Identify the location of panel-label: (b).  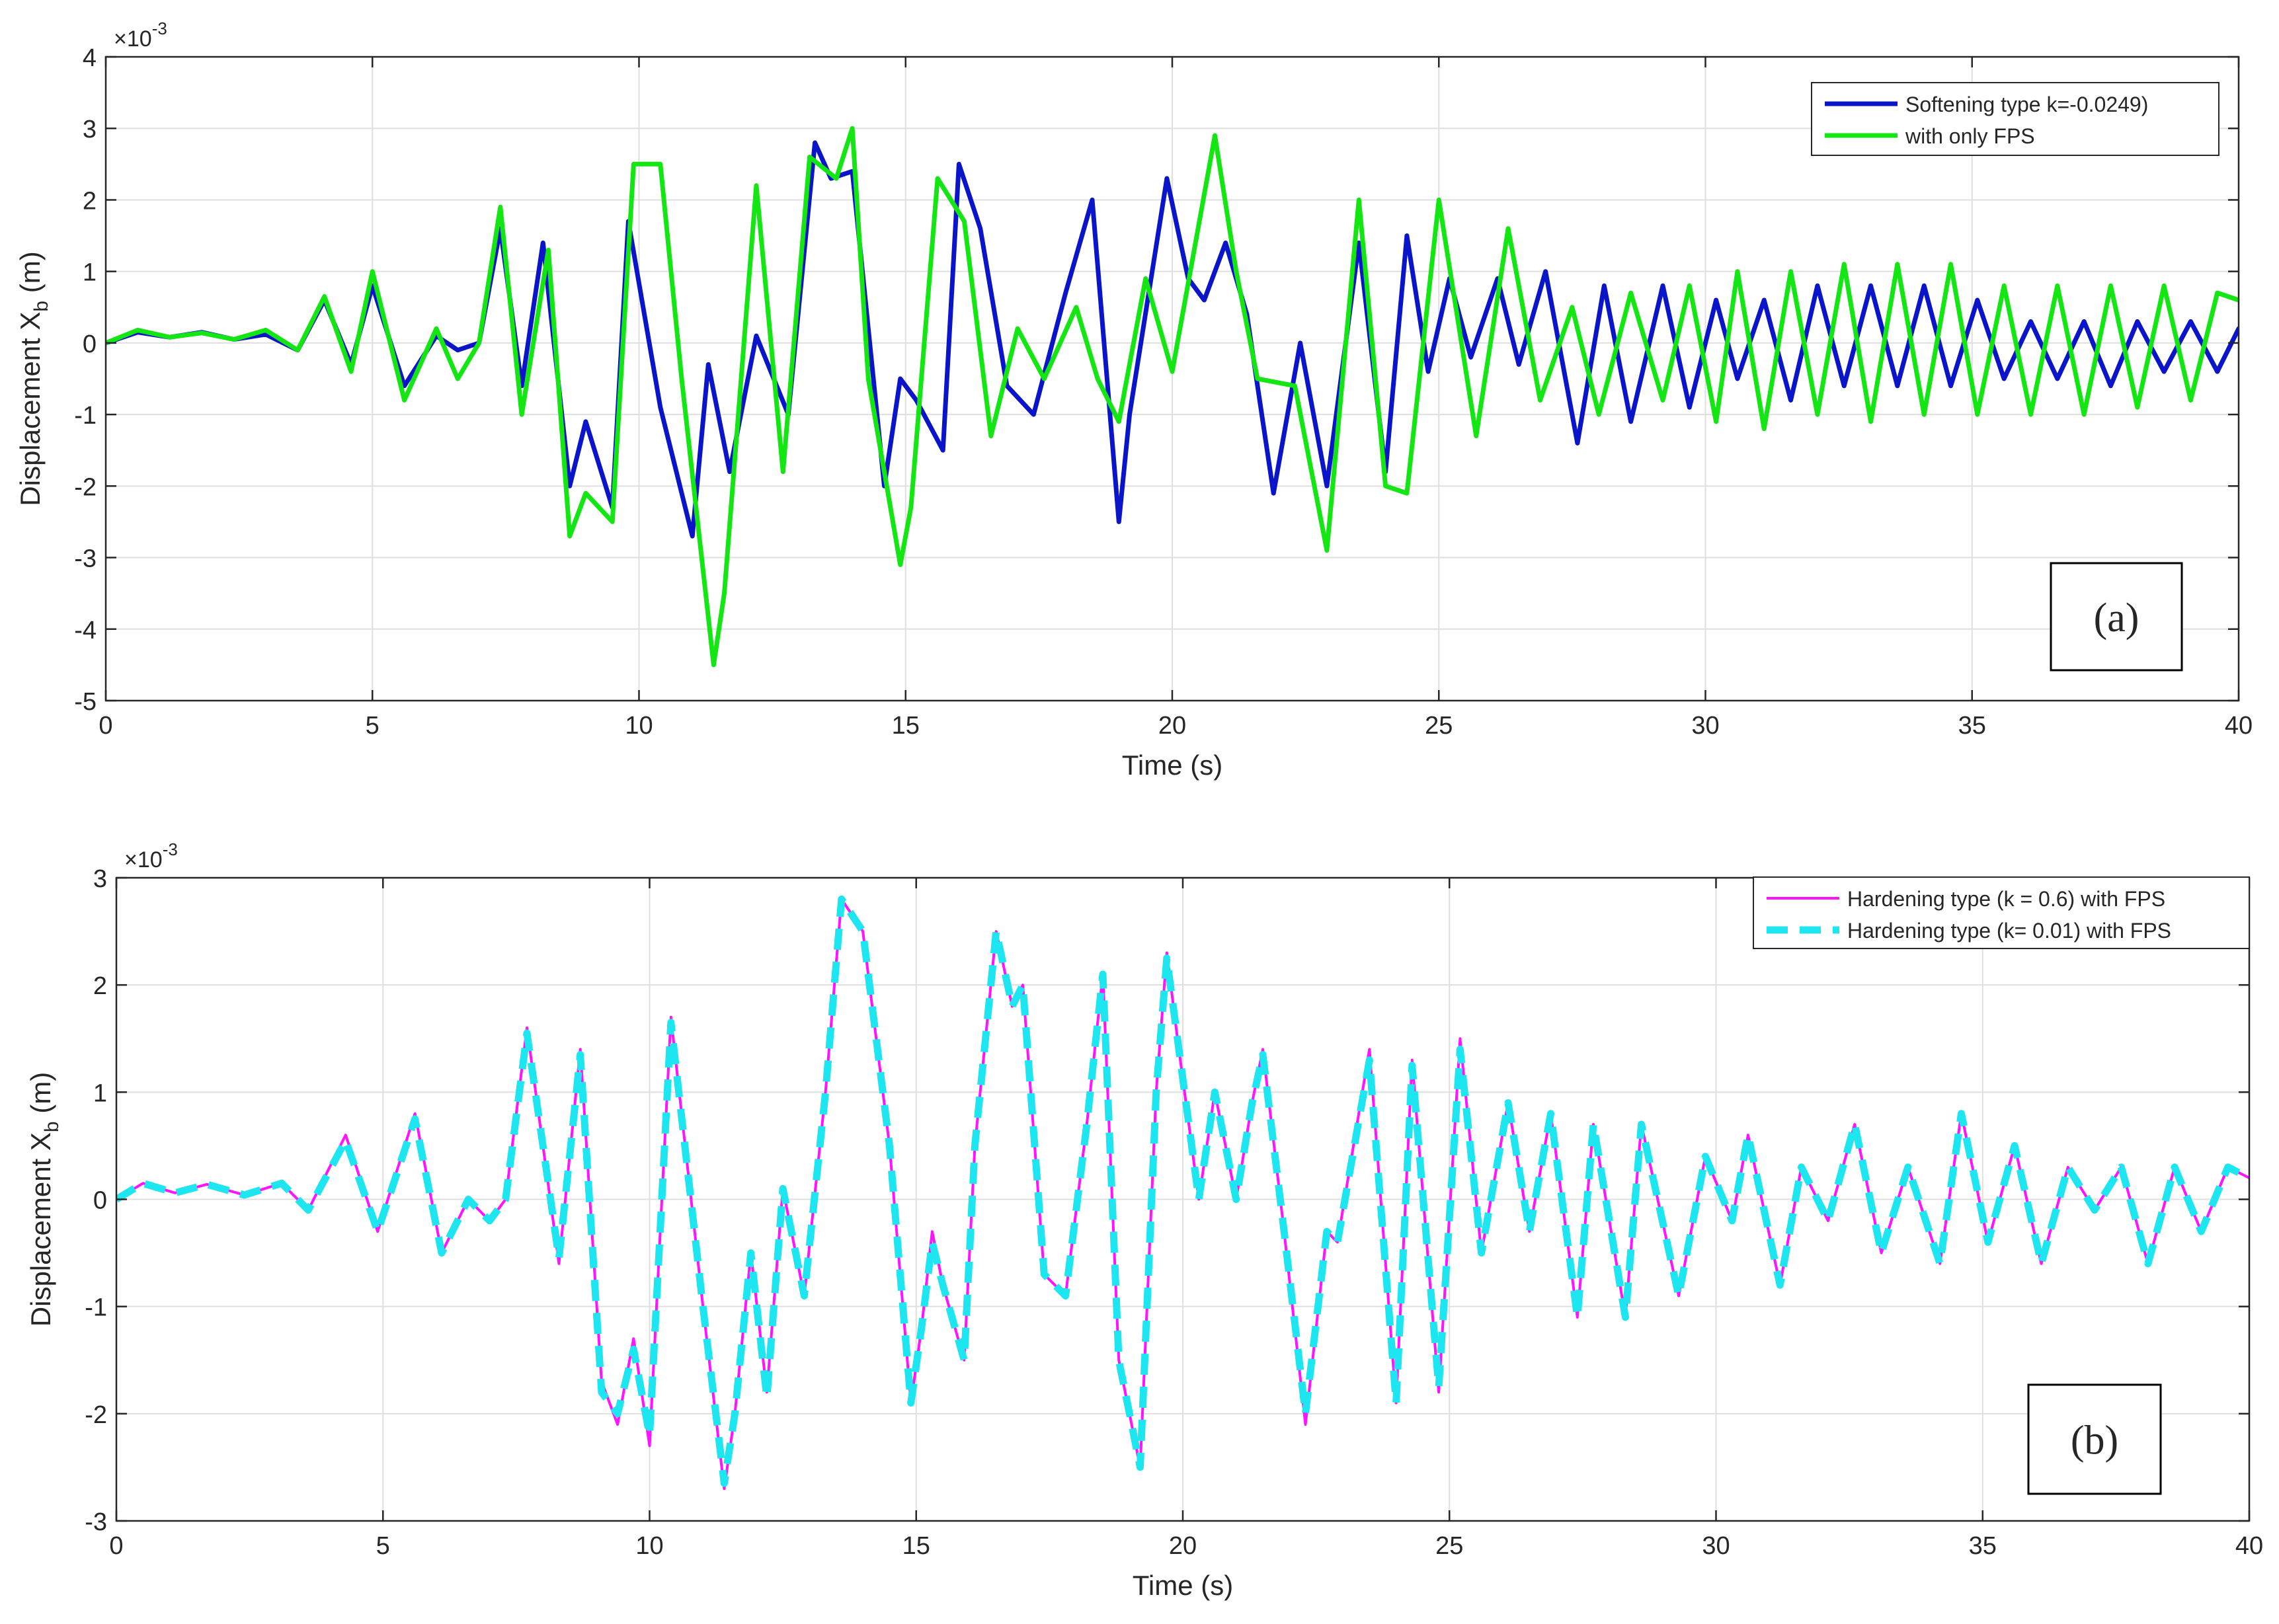
(2094, 1440).